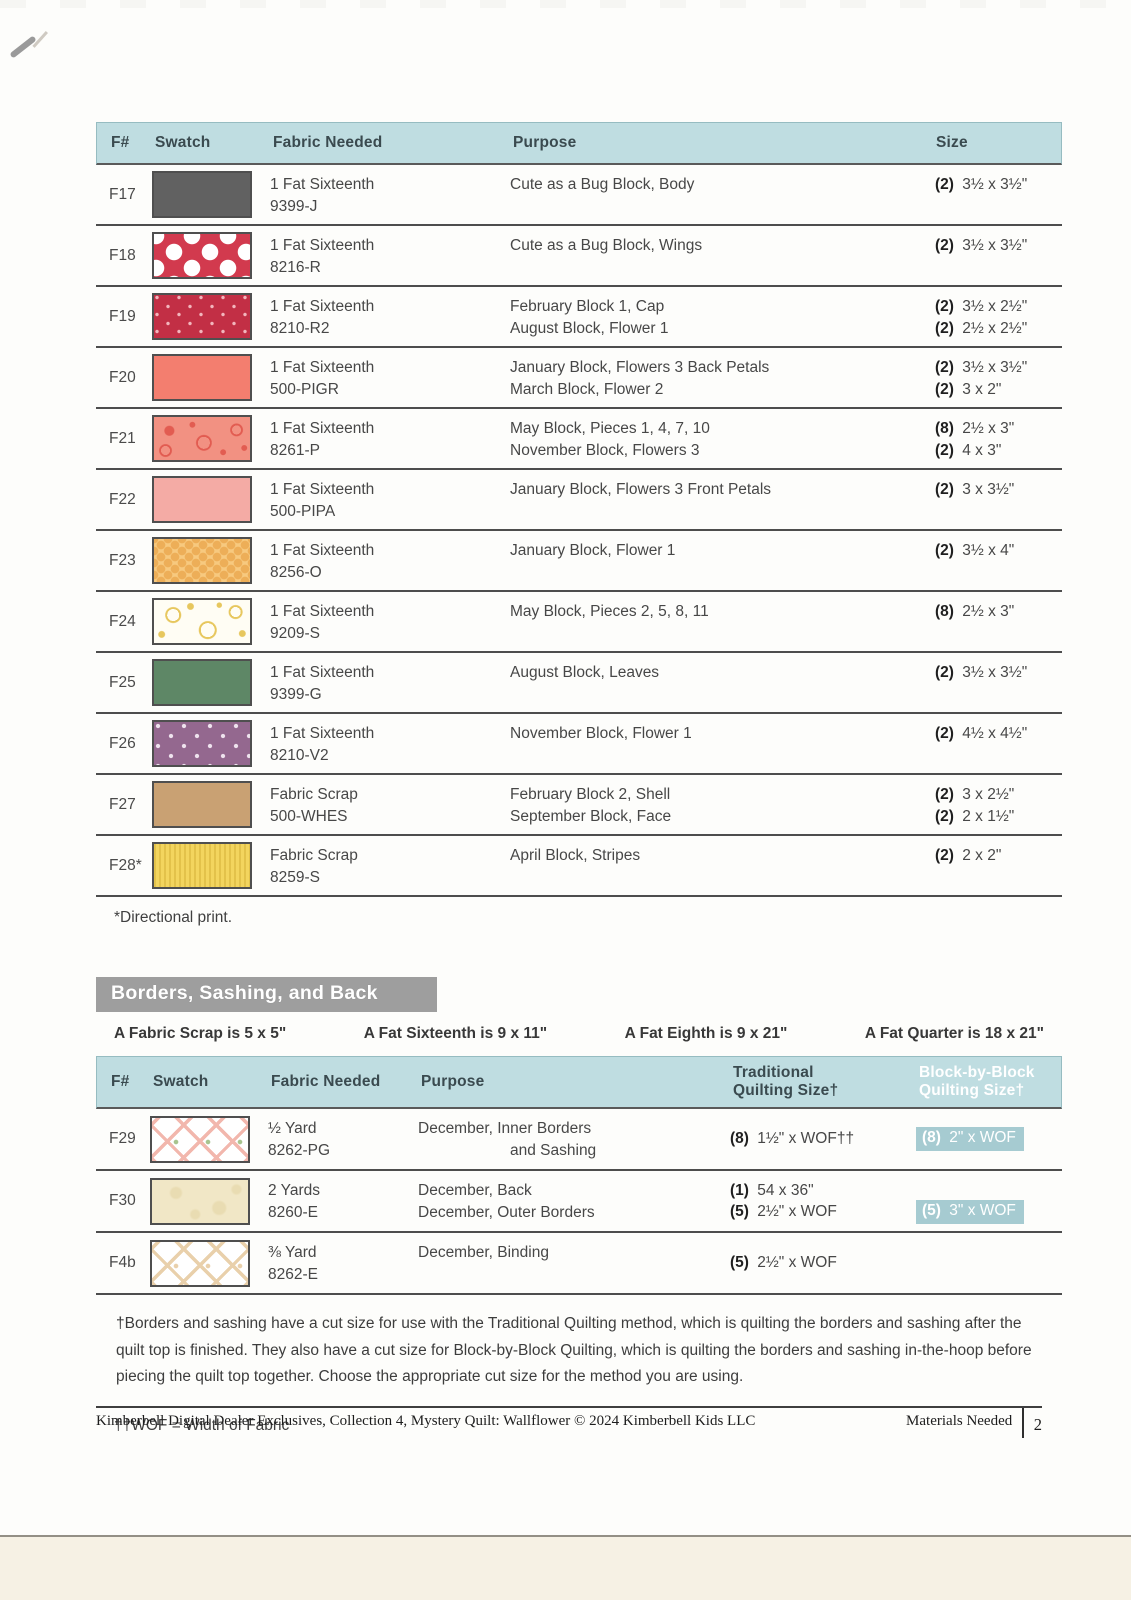 Image resolution: width=1131 pixels, height=1600 pixels. I want to click on fabric-number: F21, so click(122, 438).